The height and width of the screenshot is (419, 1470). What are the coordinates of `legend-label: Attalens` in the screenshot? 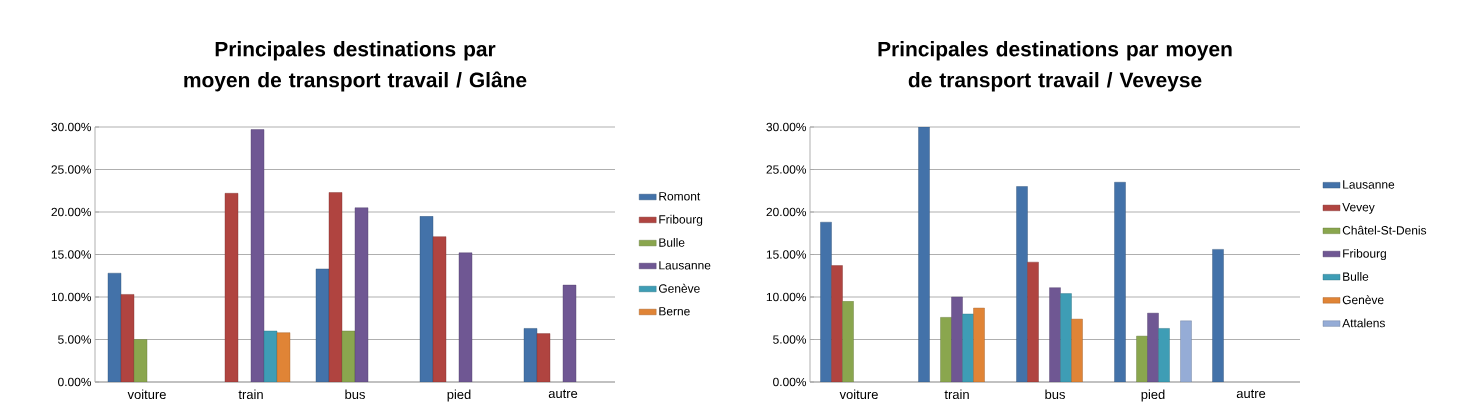 It's located at (1363, 323).